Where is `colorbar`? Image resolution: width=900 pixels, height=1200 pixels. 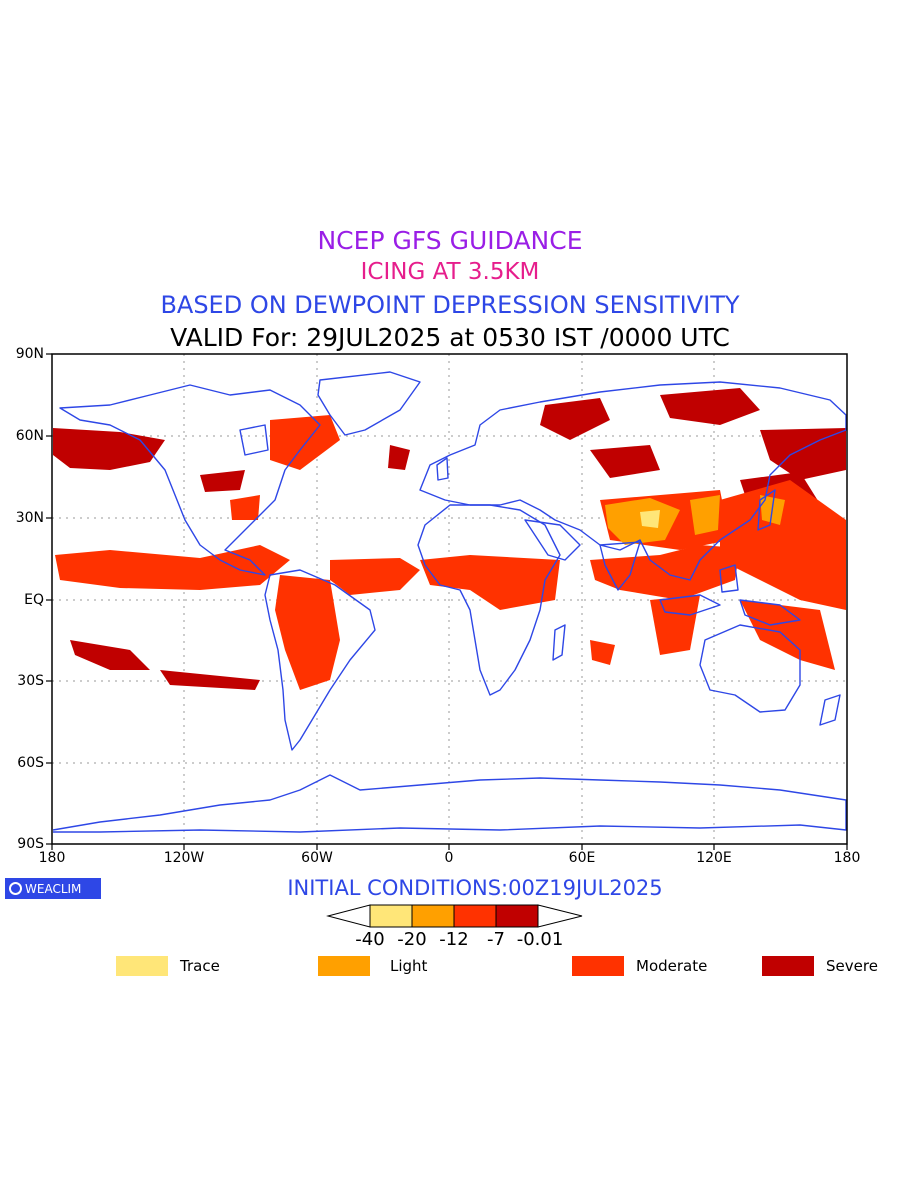
colorbar is located at coordinates (454, 916).